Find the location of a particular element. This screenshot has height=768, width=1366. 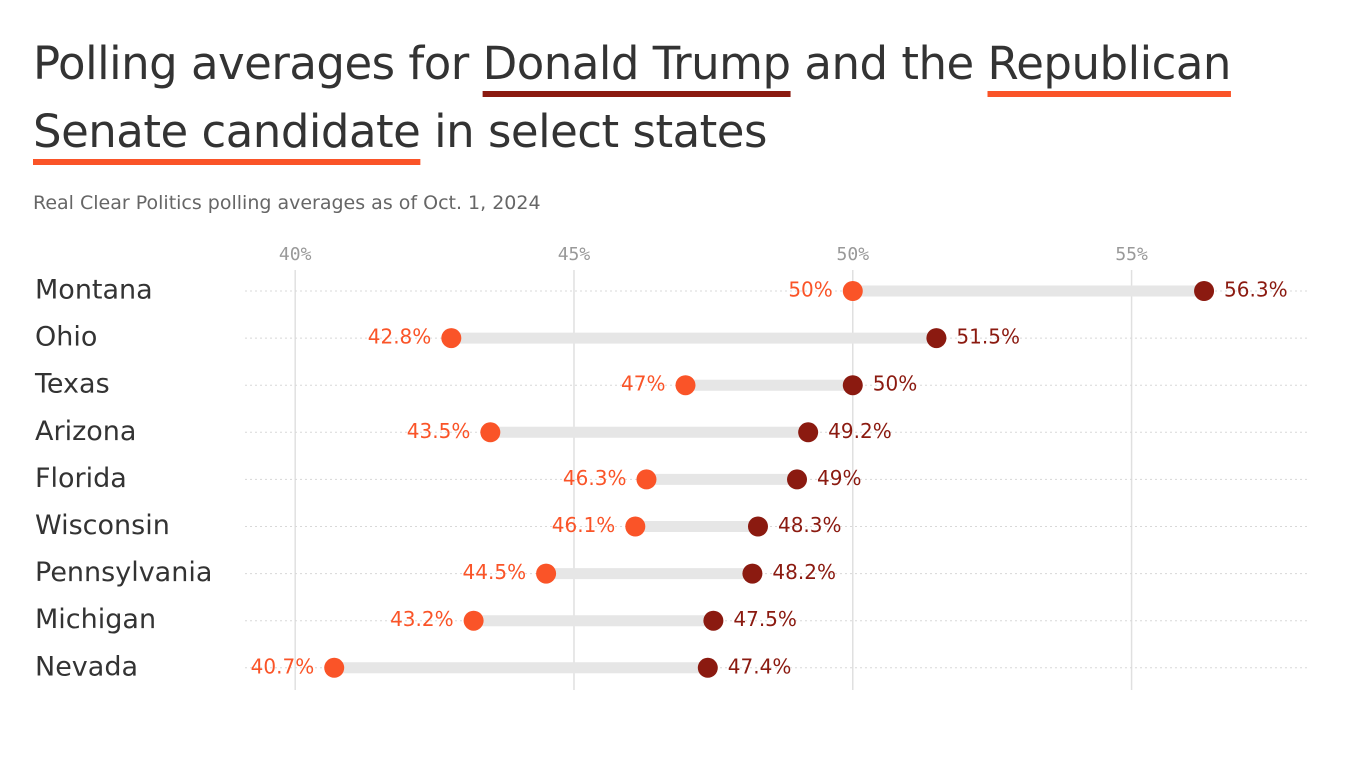

value-label: 42.8% is located at coordinates (400, 337).